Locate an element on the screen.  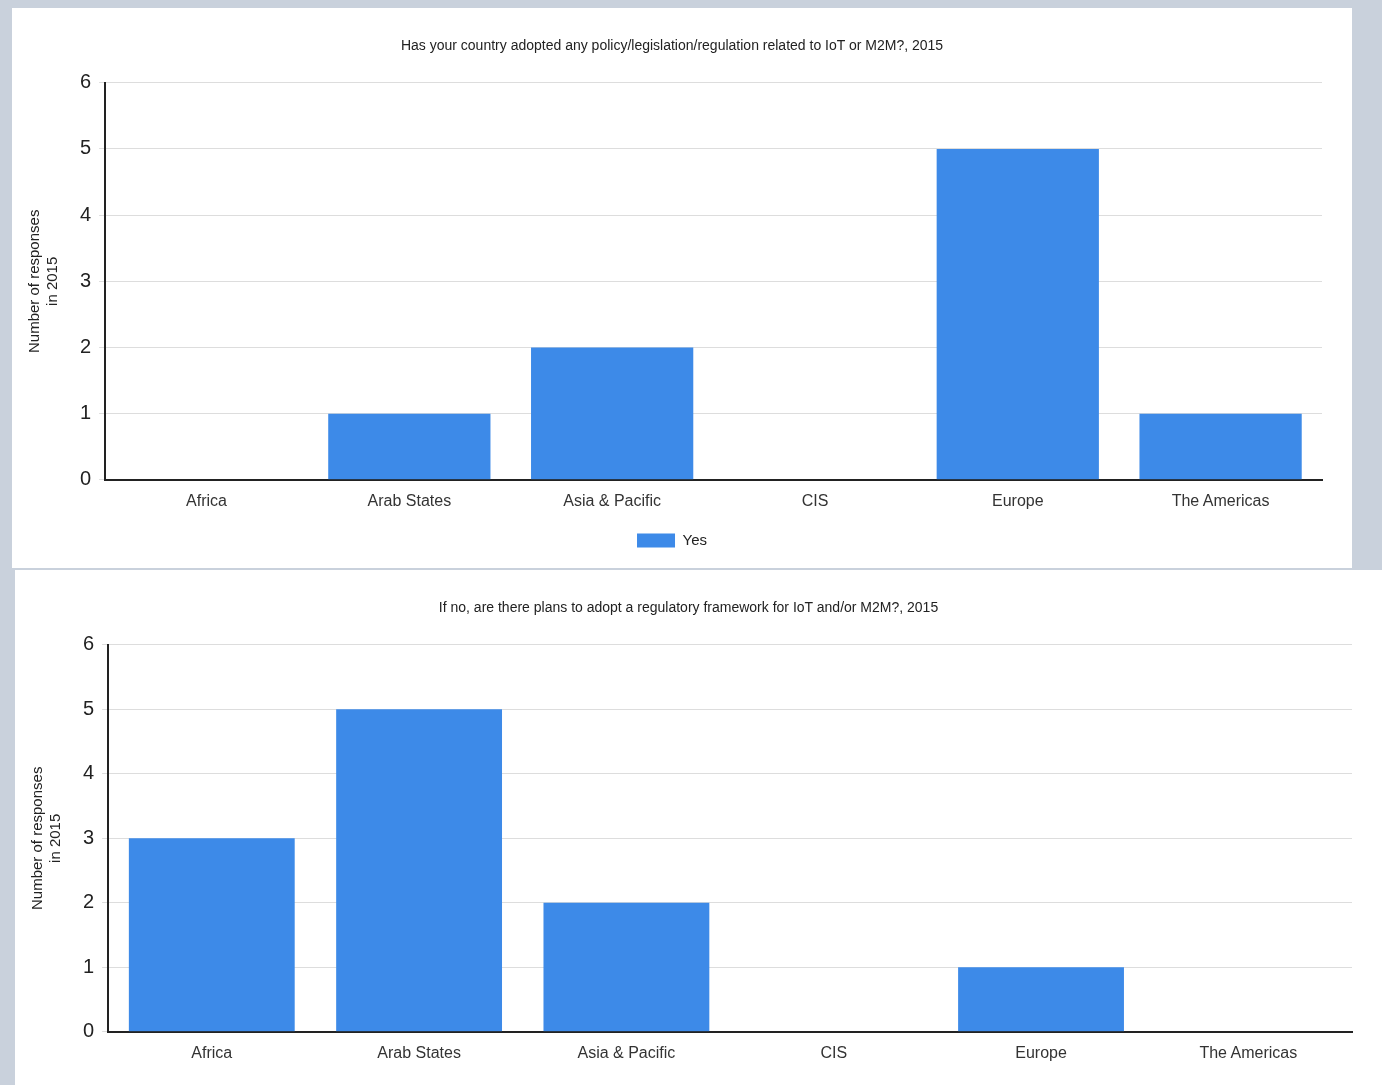
chart-title: If no, are there plans to adopt a regulatory framework for IoT and/or M2M?, 2015 is located at coordinates (688, 607).